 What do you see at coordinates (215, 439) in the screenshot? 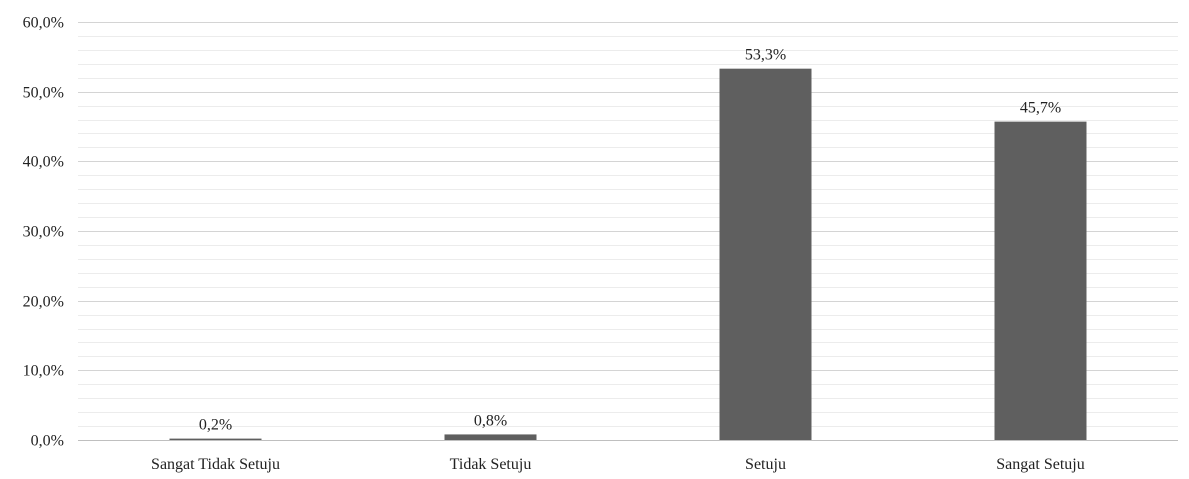
I see `bar-sangat-tidak-setuju` at bounding box center [215, 439].